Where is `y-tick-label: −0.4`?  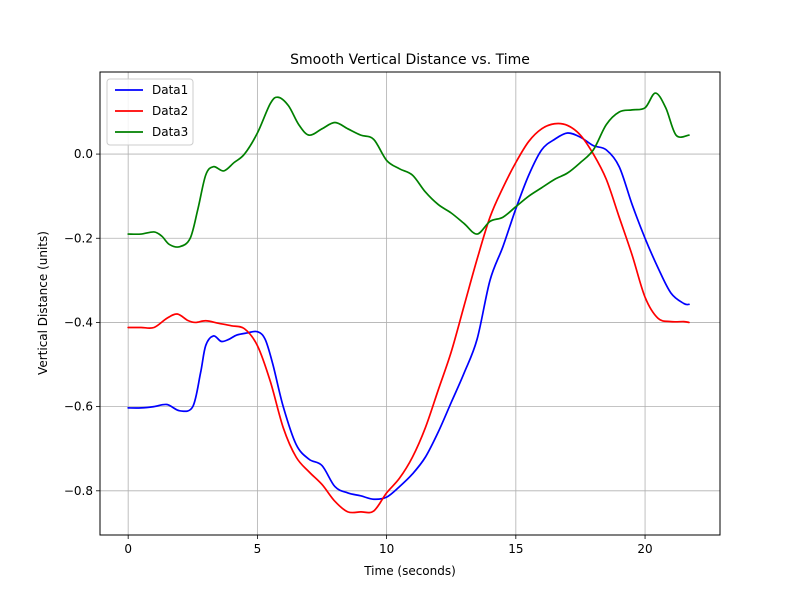 y-tick-label: −0.4 is located at coordinates (78, 322).